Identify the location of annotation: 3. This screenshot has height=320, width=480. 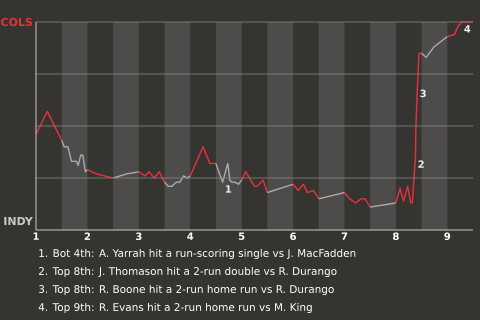
(423, 94).